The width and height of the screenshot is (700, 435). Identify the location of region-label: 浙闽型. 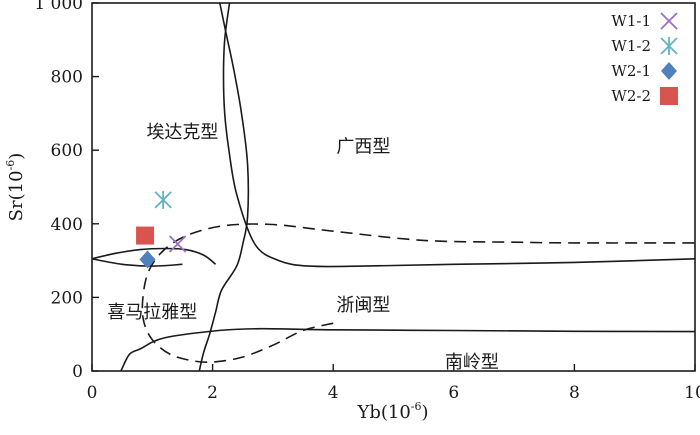
(363, 305).